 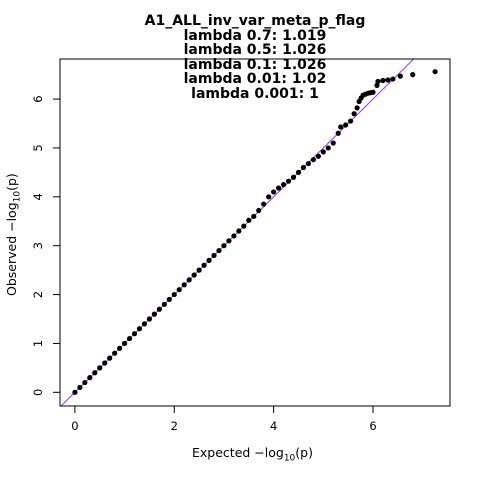 What do you see at coordinates (255, 50) in the screenshot?
I see `lambda-line-2: lambda 0.5: 1.026` at bounding box center [255, 50].